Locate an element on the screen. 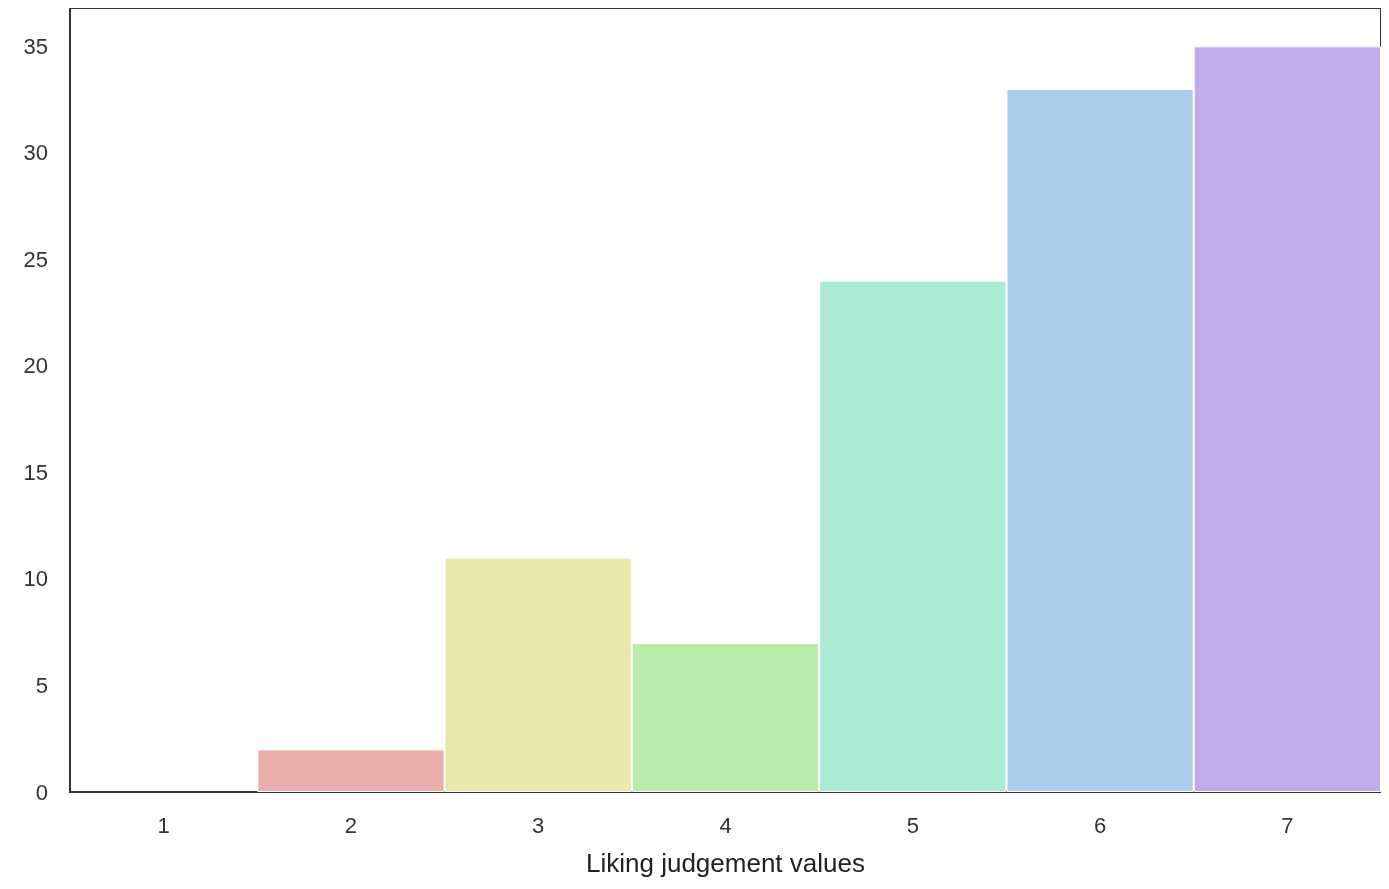 The image size is (1389, 889). x-tick-label: 4 is located at coordinates (725, 825).